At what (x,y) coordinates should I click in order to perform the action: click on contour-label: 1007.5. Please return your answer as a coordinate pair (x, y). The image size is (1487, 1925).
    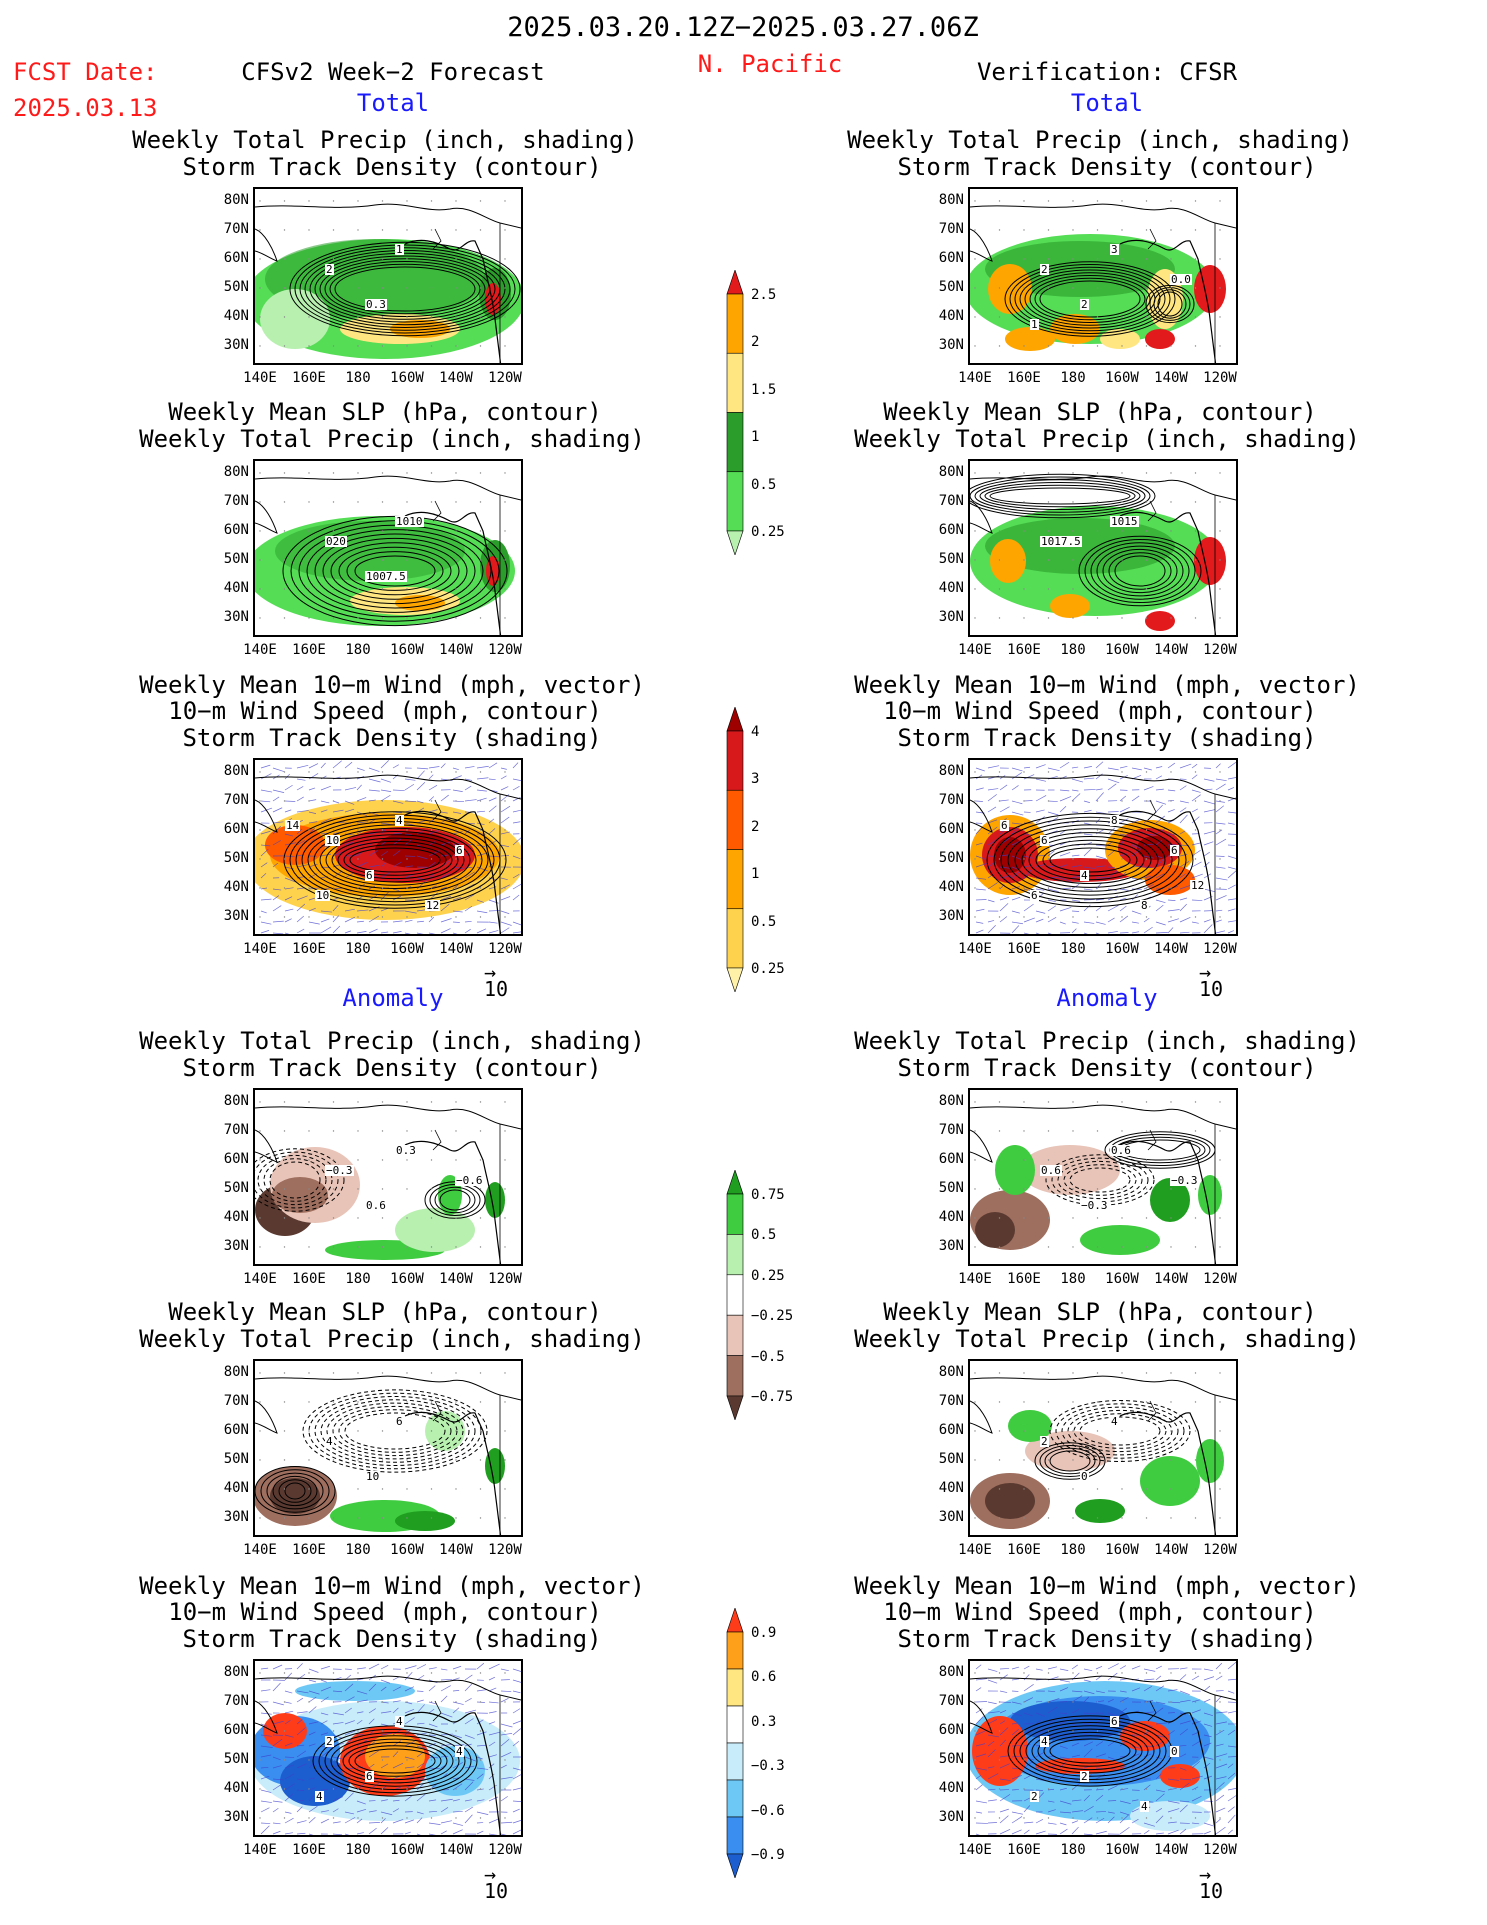
    Looking at the image, I should click on (386, 576).